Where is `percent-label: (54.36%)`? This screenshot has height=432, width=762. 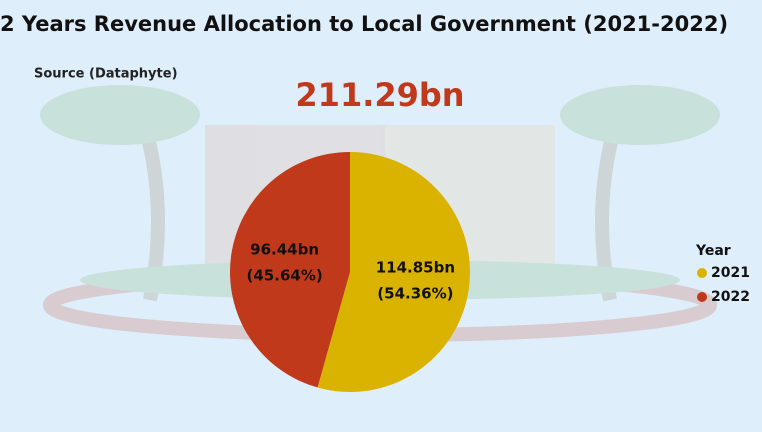 percent-label: (54.36%) is located at coordinates (415, 294).